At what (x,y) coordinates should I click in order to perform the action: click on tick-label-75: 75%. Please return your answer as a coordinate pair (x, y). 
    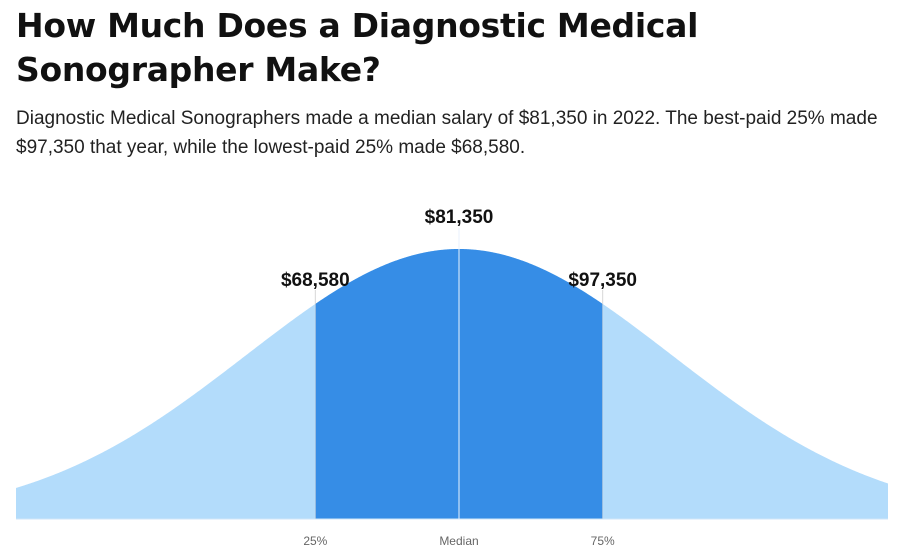
    Looking at the image, I should click on (603, 541).